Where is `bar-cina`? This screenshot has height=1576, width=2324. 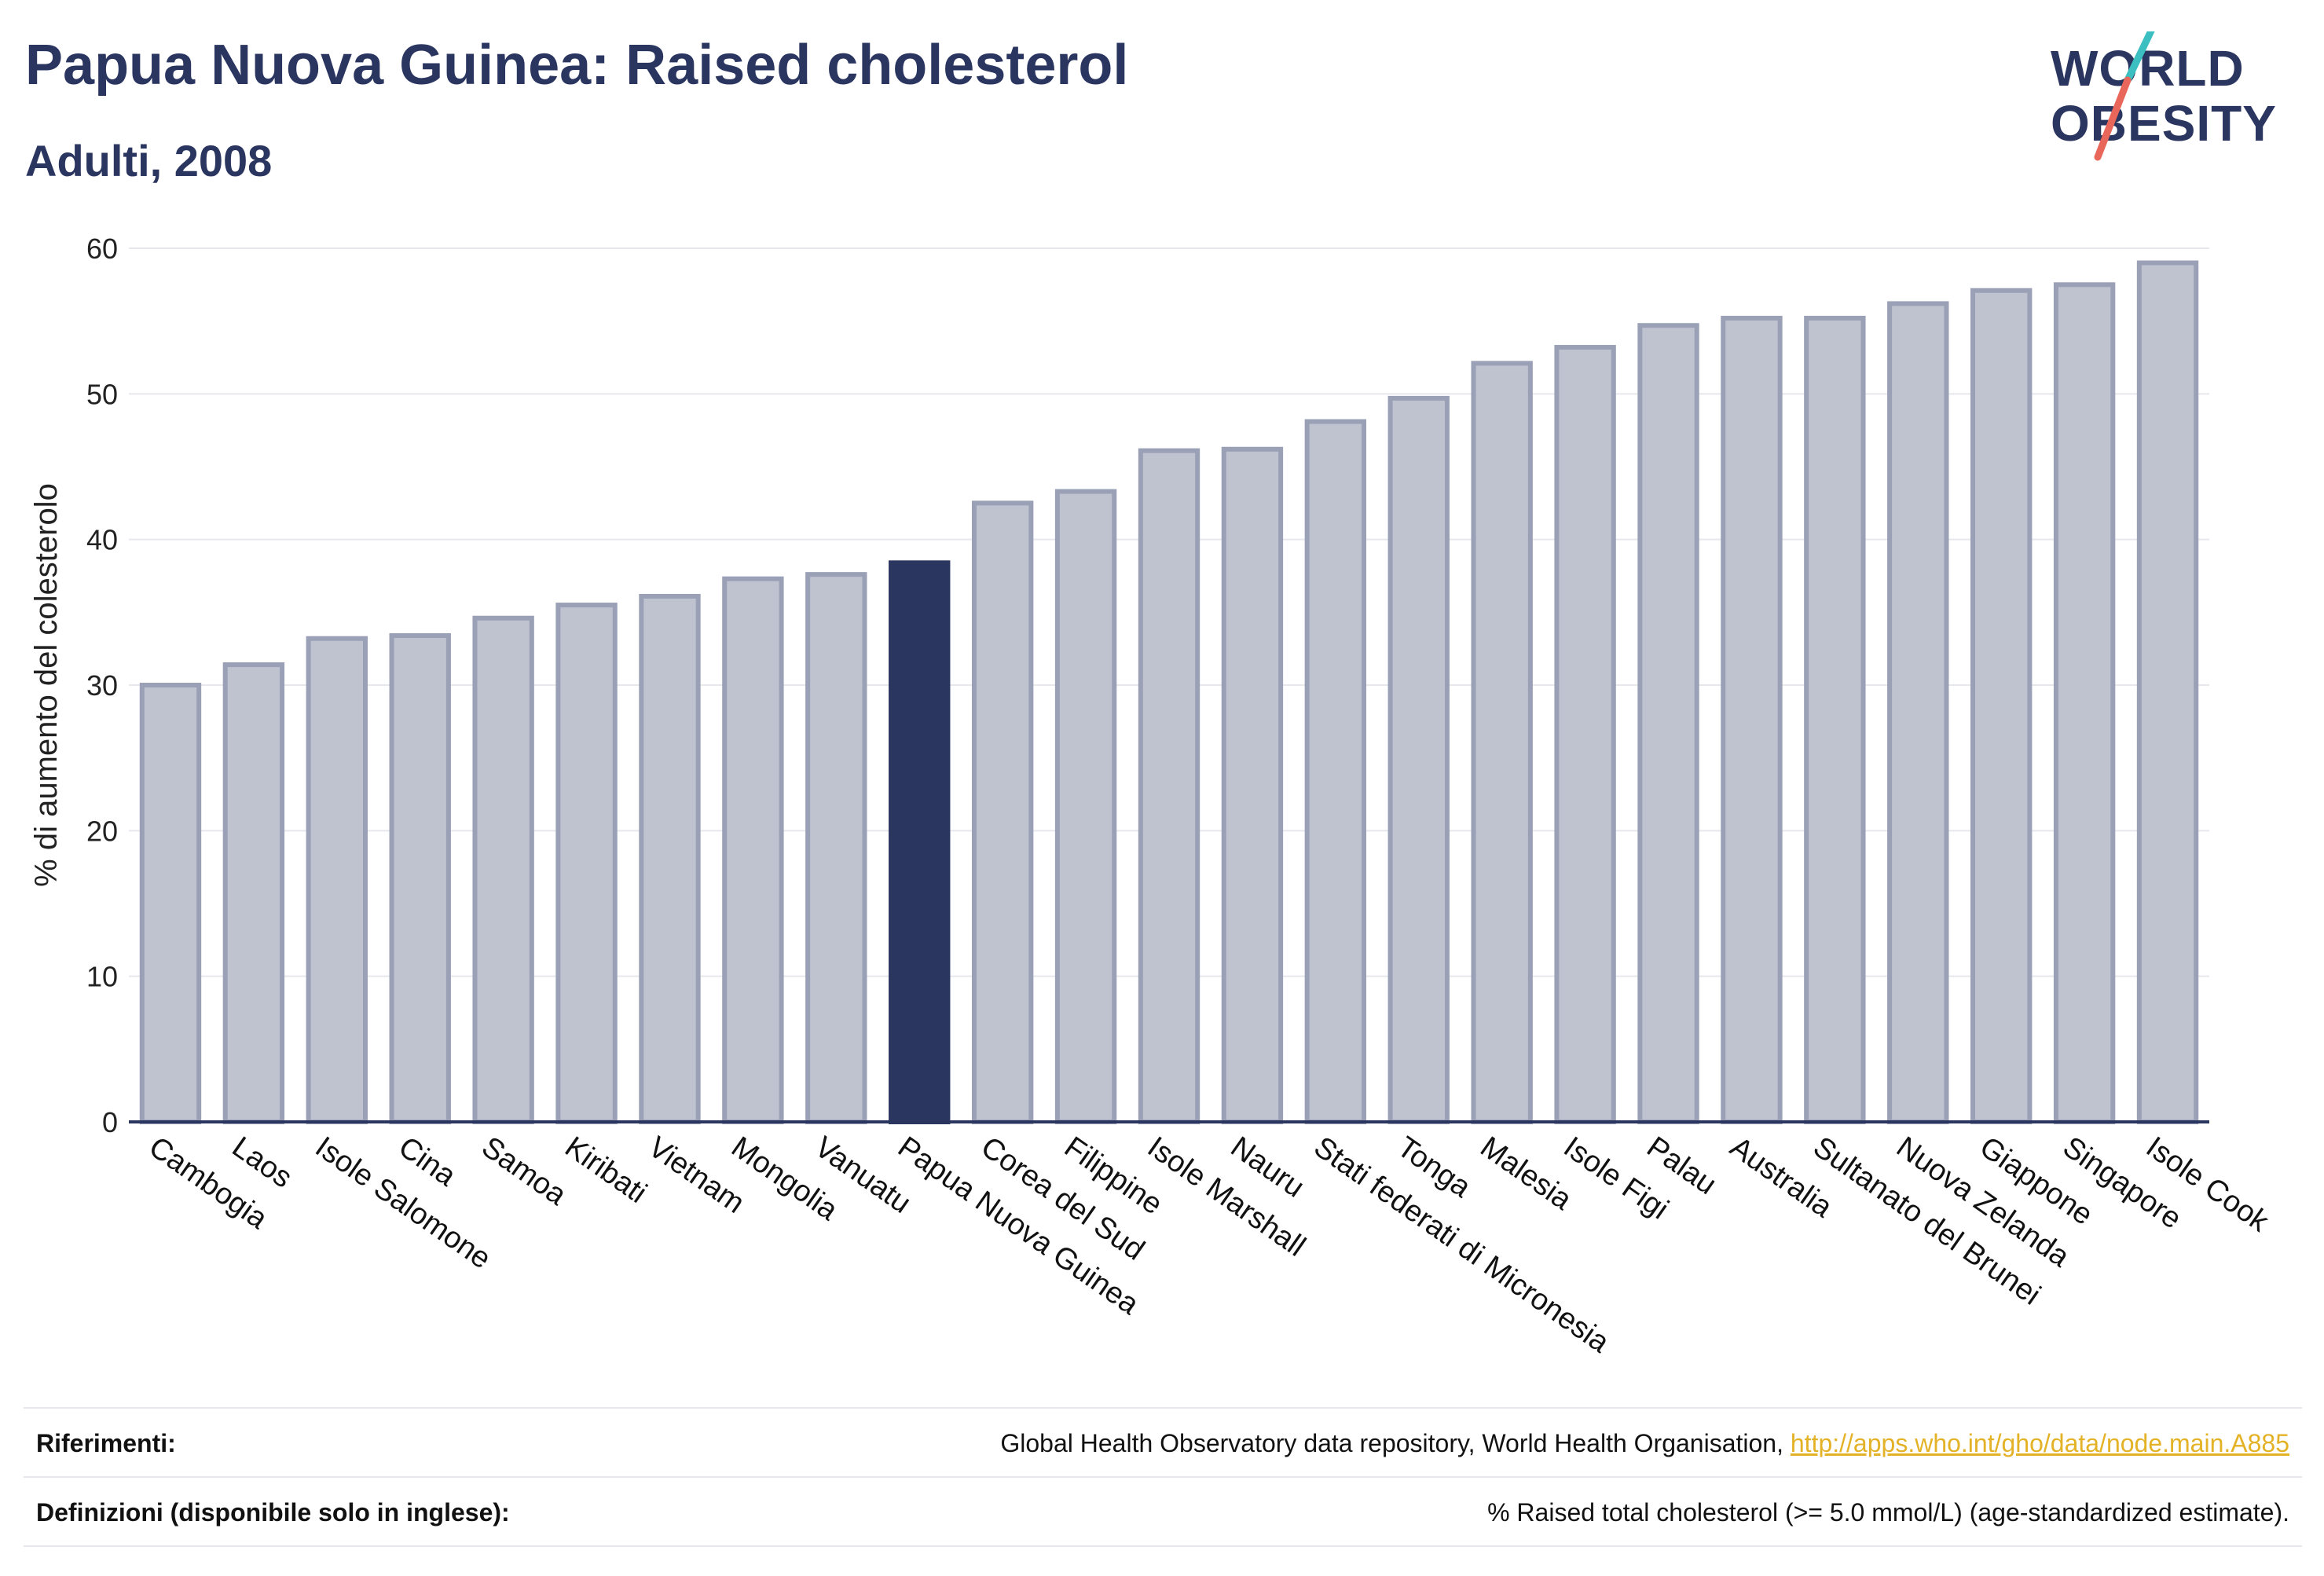
bar-cina is located at coordinates (420, 878).